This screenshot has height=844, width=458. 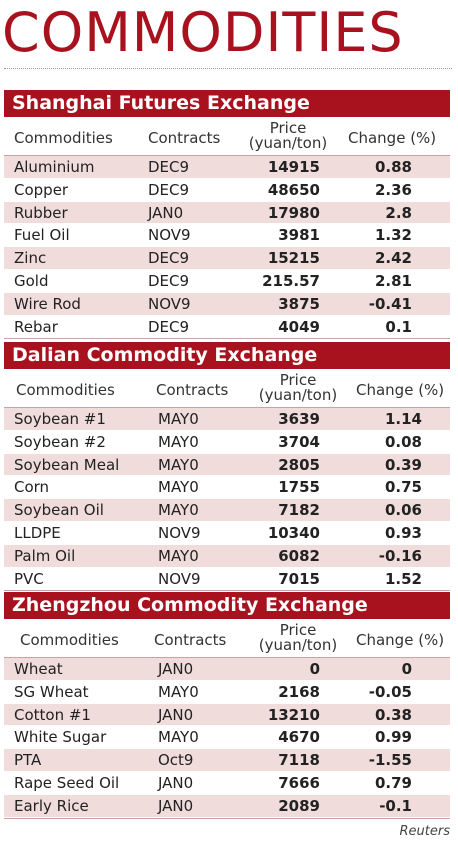 I want to click on table-row: Rape Seed Oil JAN0 7666 0.79, so click(x=227, y=783).